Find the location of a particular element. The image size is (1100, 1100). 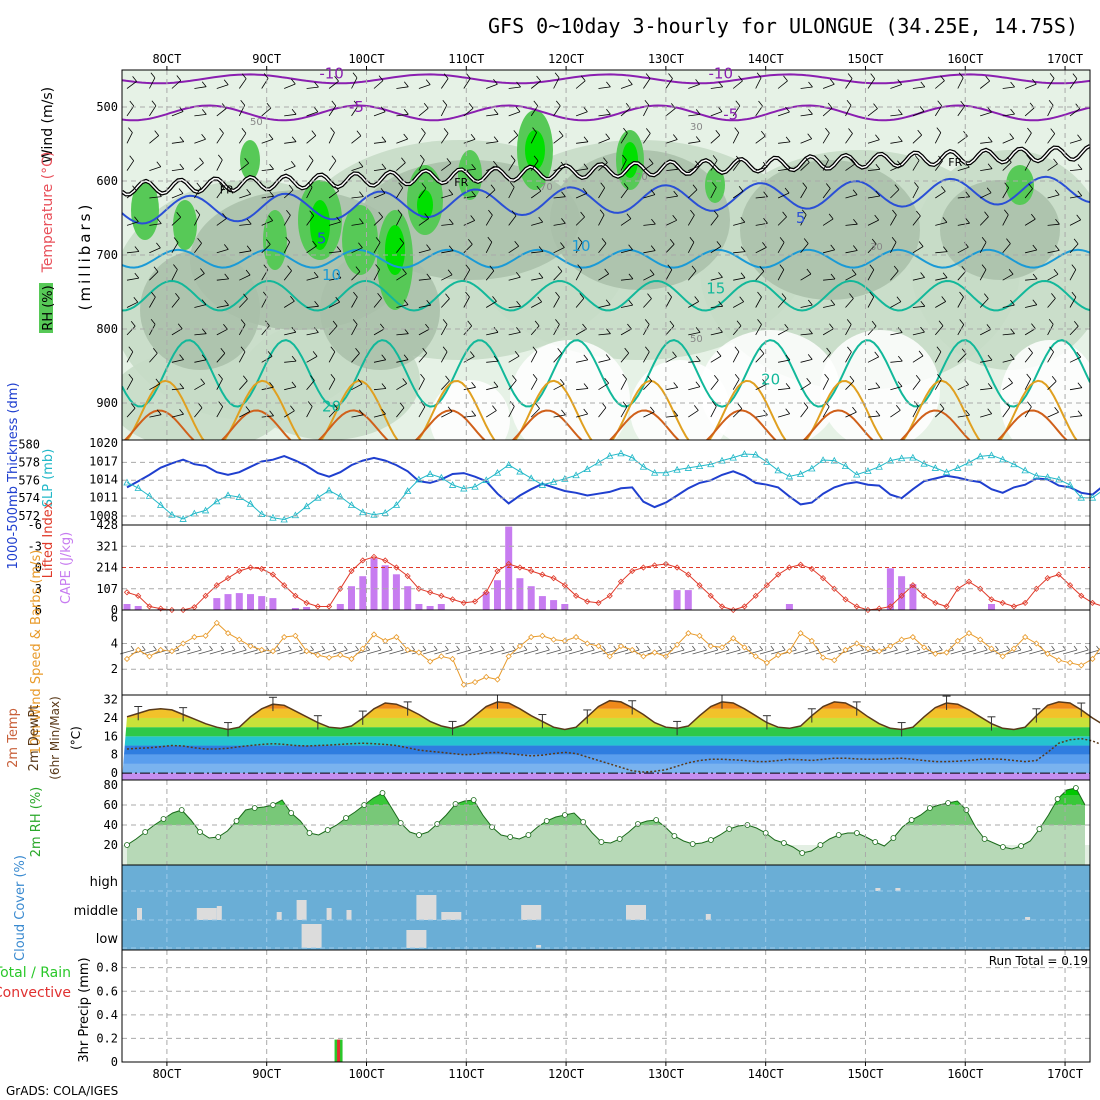

cape-tick-label: 107 is located at coordinates (107, 589).